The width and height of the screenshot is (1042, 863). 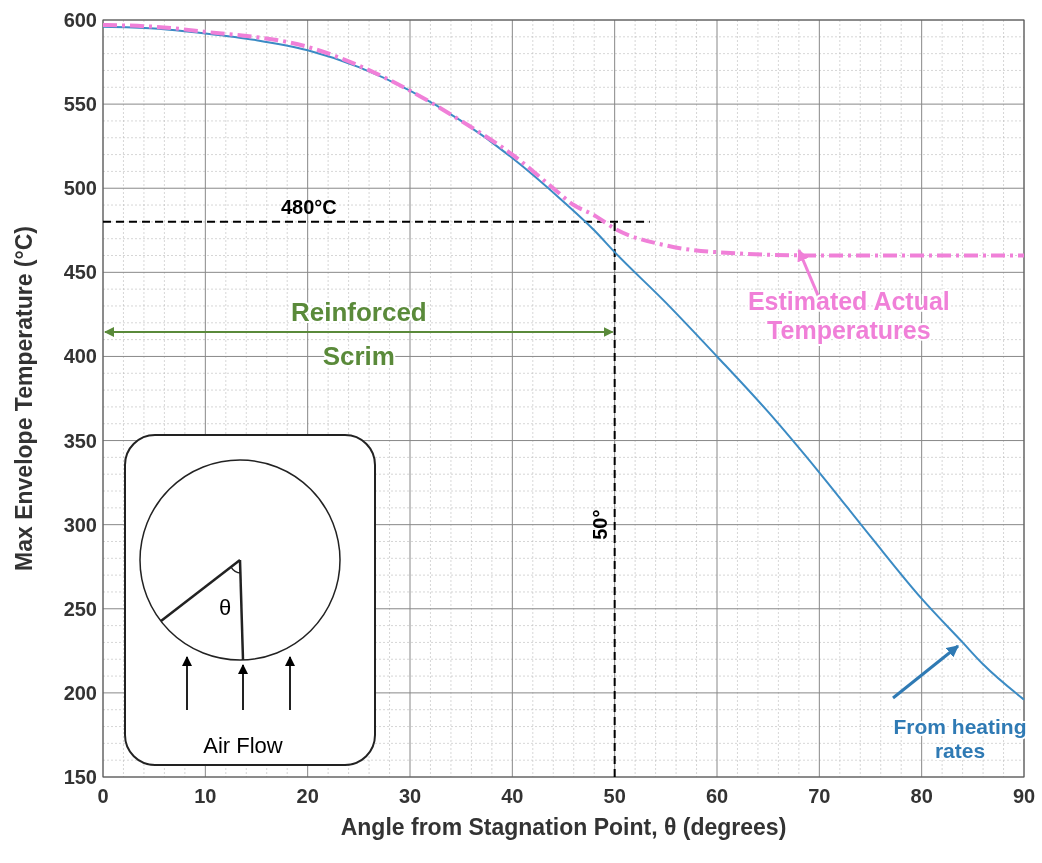 What do you see at coordinates (80, 188) in the screenshot?
I see `y-tick-label: 500` at bounding box center [80, 188].